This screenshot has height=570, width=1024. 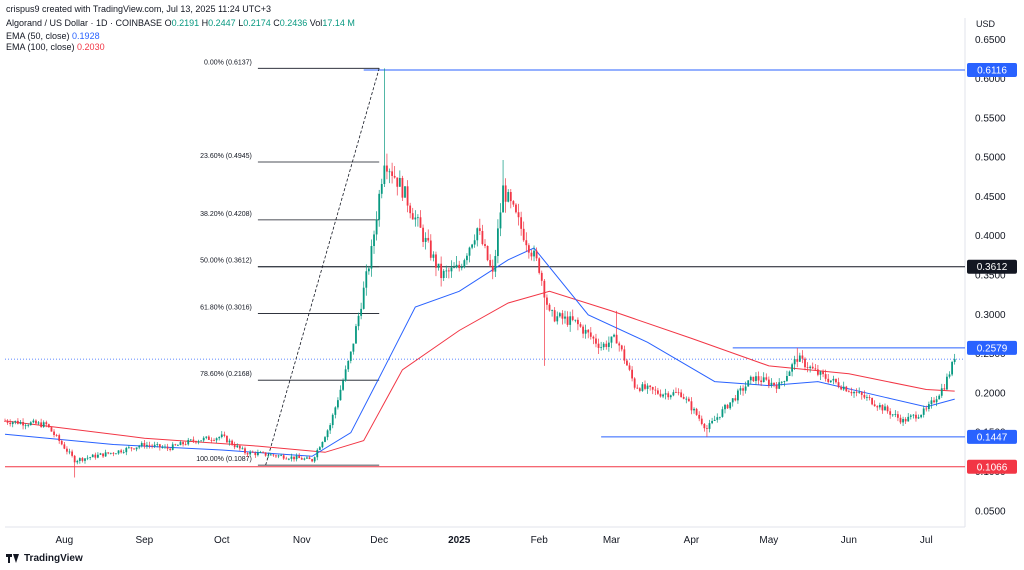 What do you see at coordinates (13, 558) in the screenshot?
I see `tradingview-logo-icon` at bounding box center [13, 558].